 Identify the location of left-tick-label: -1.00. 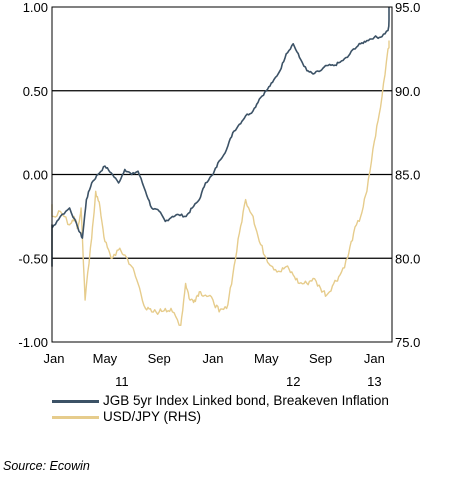
(33, 342).